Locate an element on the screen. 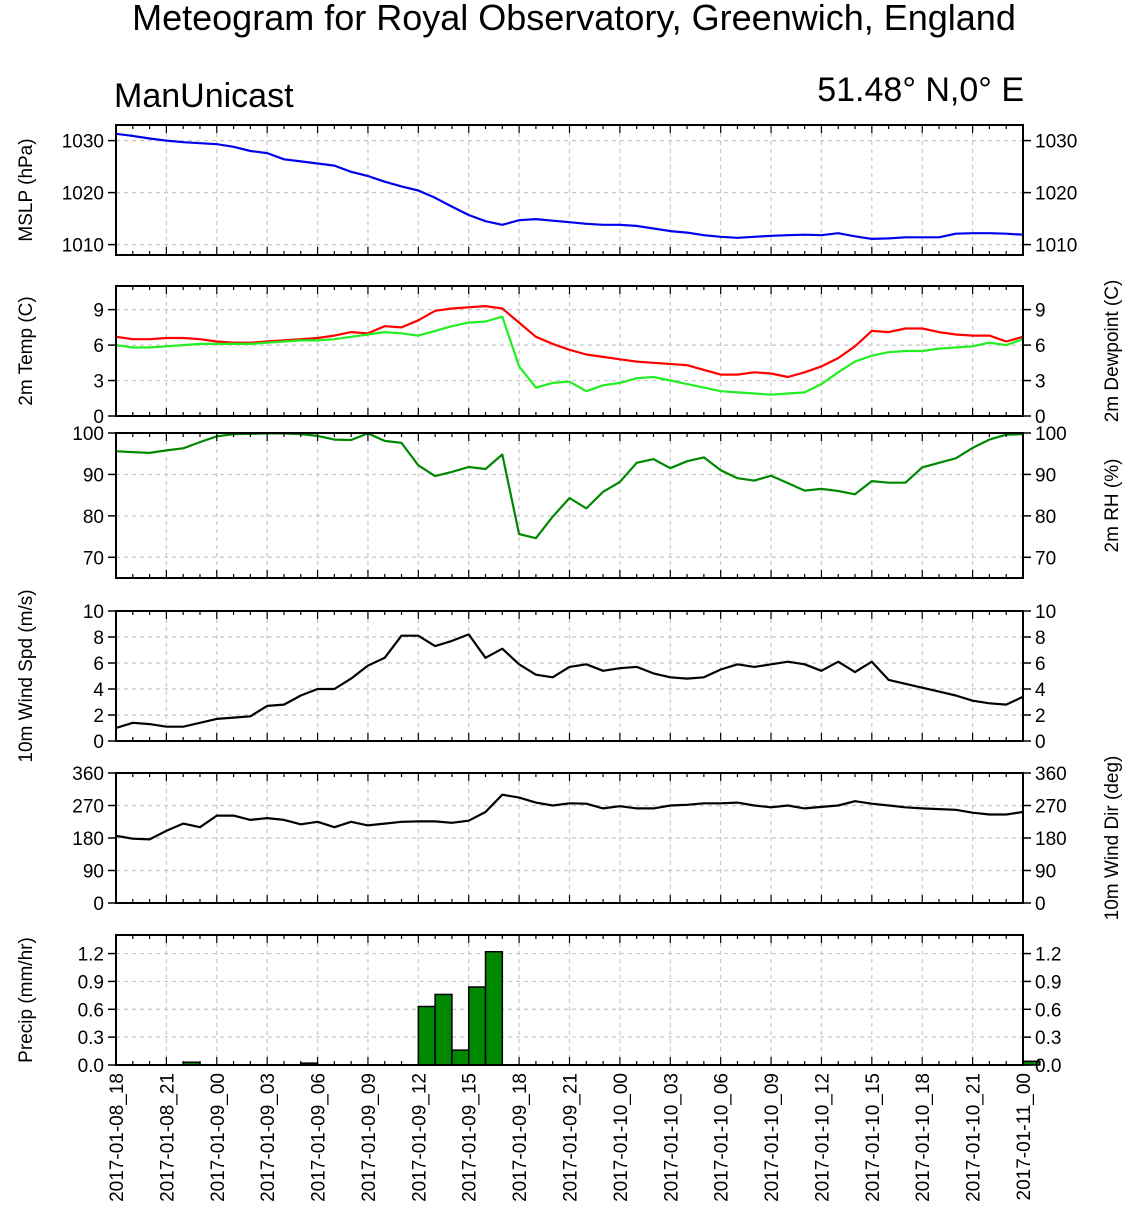 The width and height of the screenshot is (1126, 1232). panel-wind_speed: 0 0 2 2 4 4 6 6 8 8 10 10 10m Wind Spd (m/s) is located at coordinates (536, 675).